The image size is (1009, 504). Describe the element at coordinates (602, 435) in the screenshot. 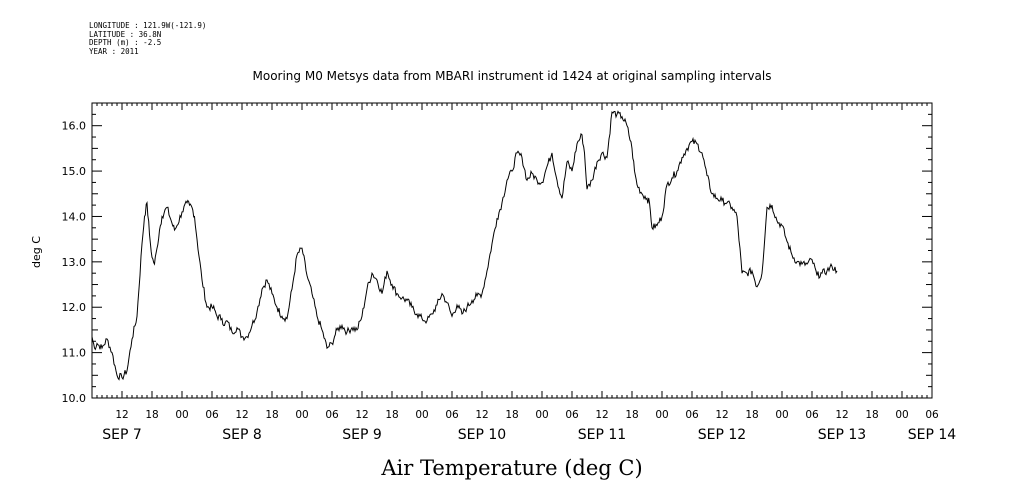

I see `x-day-label: SEP 11` at that location.